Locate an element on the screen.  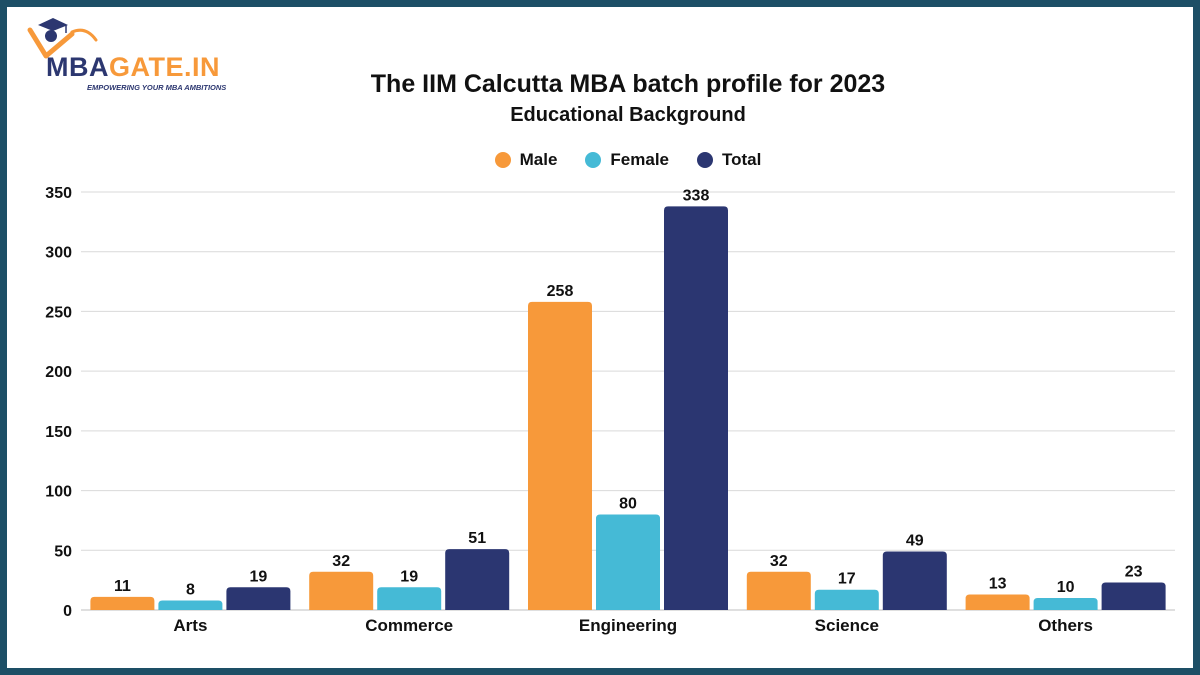
data-label: 51 is located at coordinates (477, 538).